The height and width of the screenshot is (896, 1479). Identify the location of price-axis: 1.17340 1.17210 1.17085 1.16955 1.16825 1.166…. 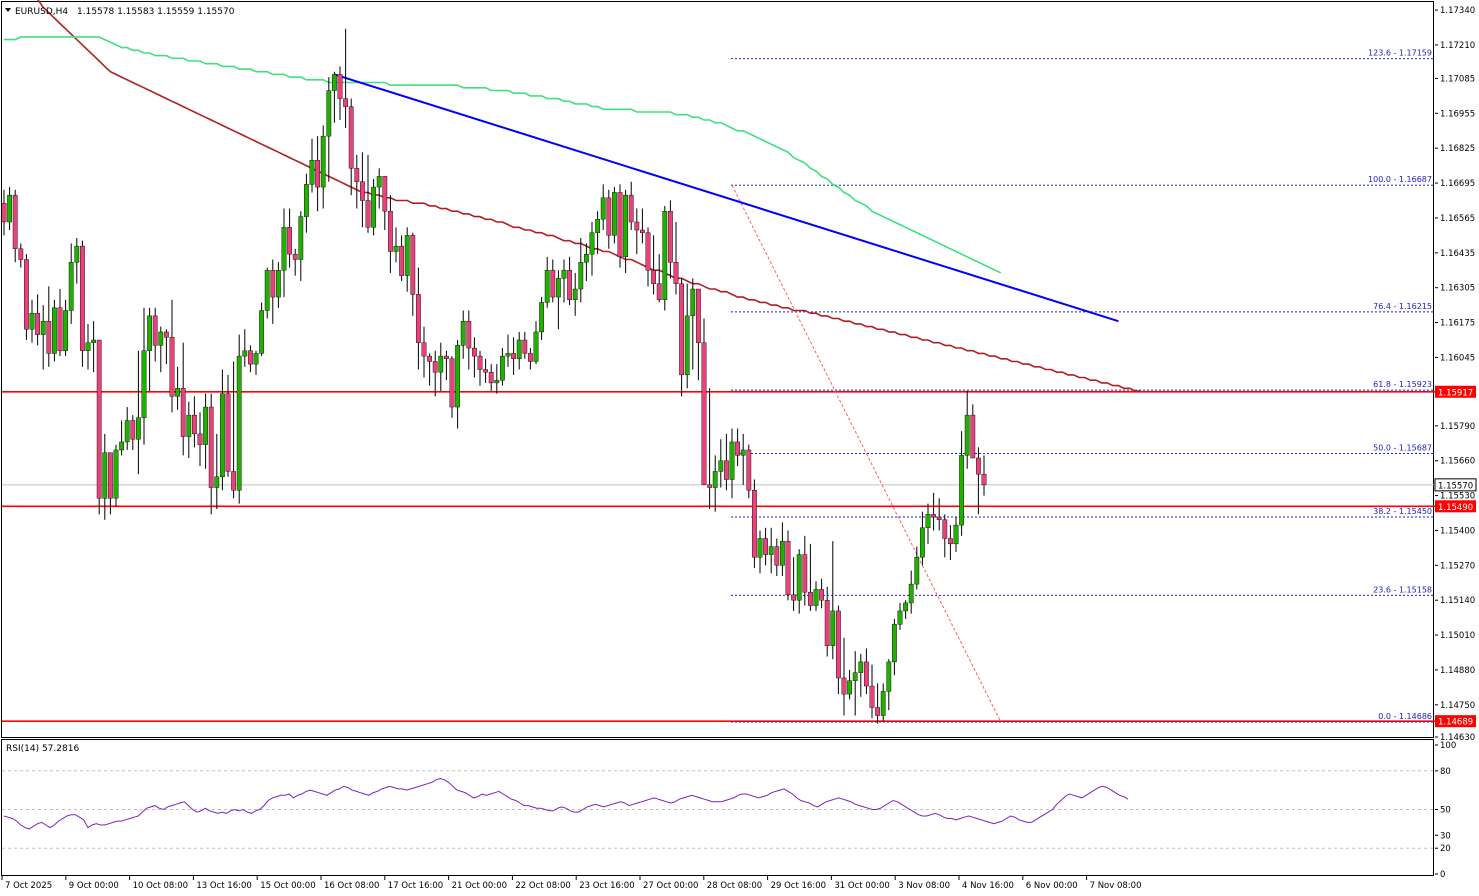
(1455, 374).